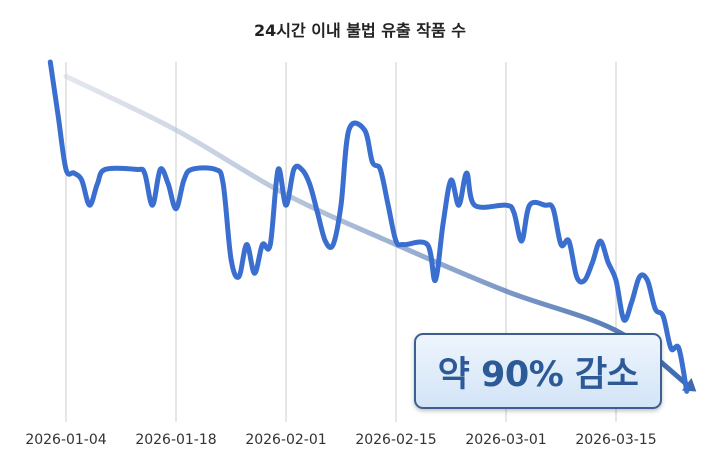  What do you see at coordinates (615, 440) in the screenshot?
I see `x-tick-label: 2026-03-15` at bounding box center [615, 440].